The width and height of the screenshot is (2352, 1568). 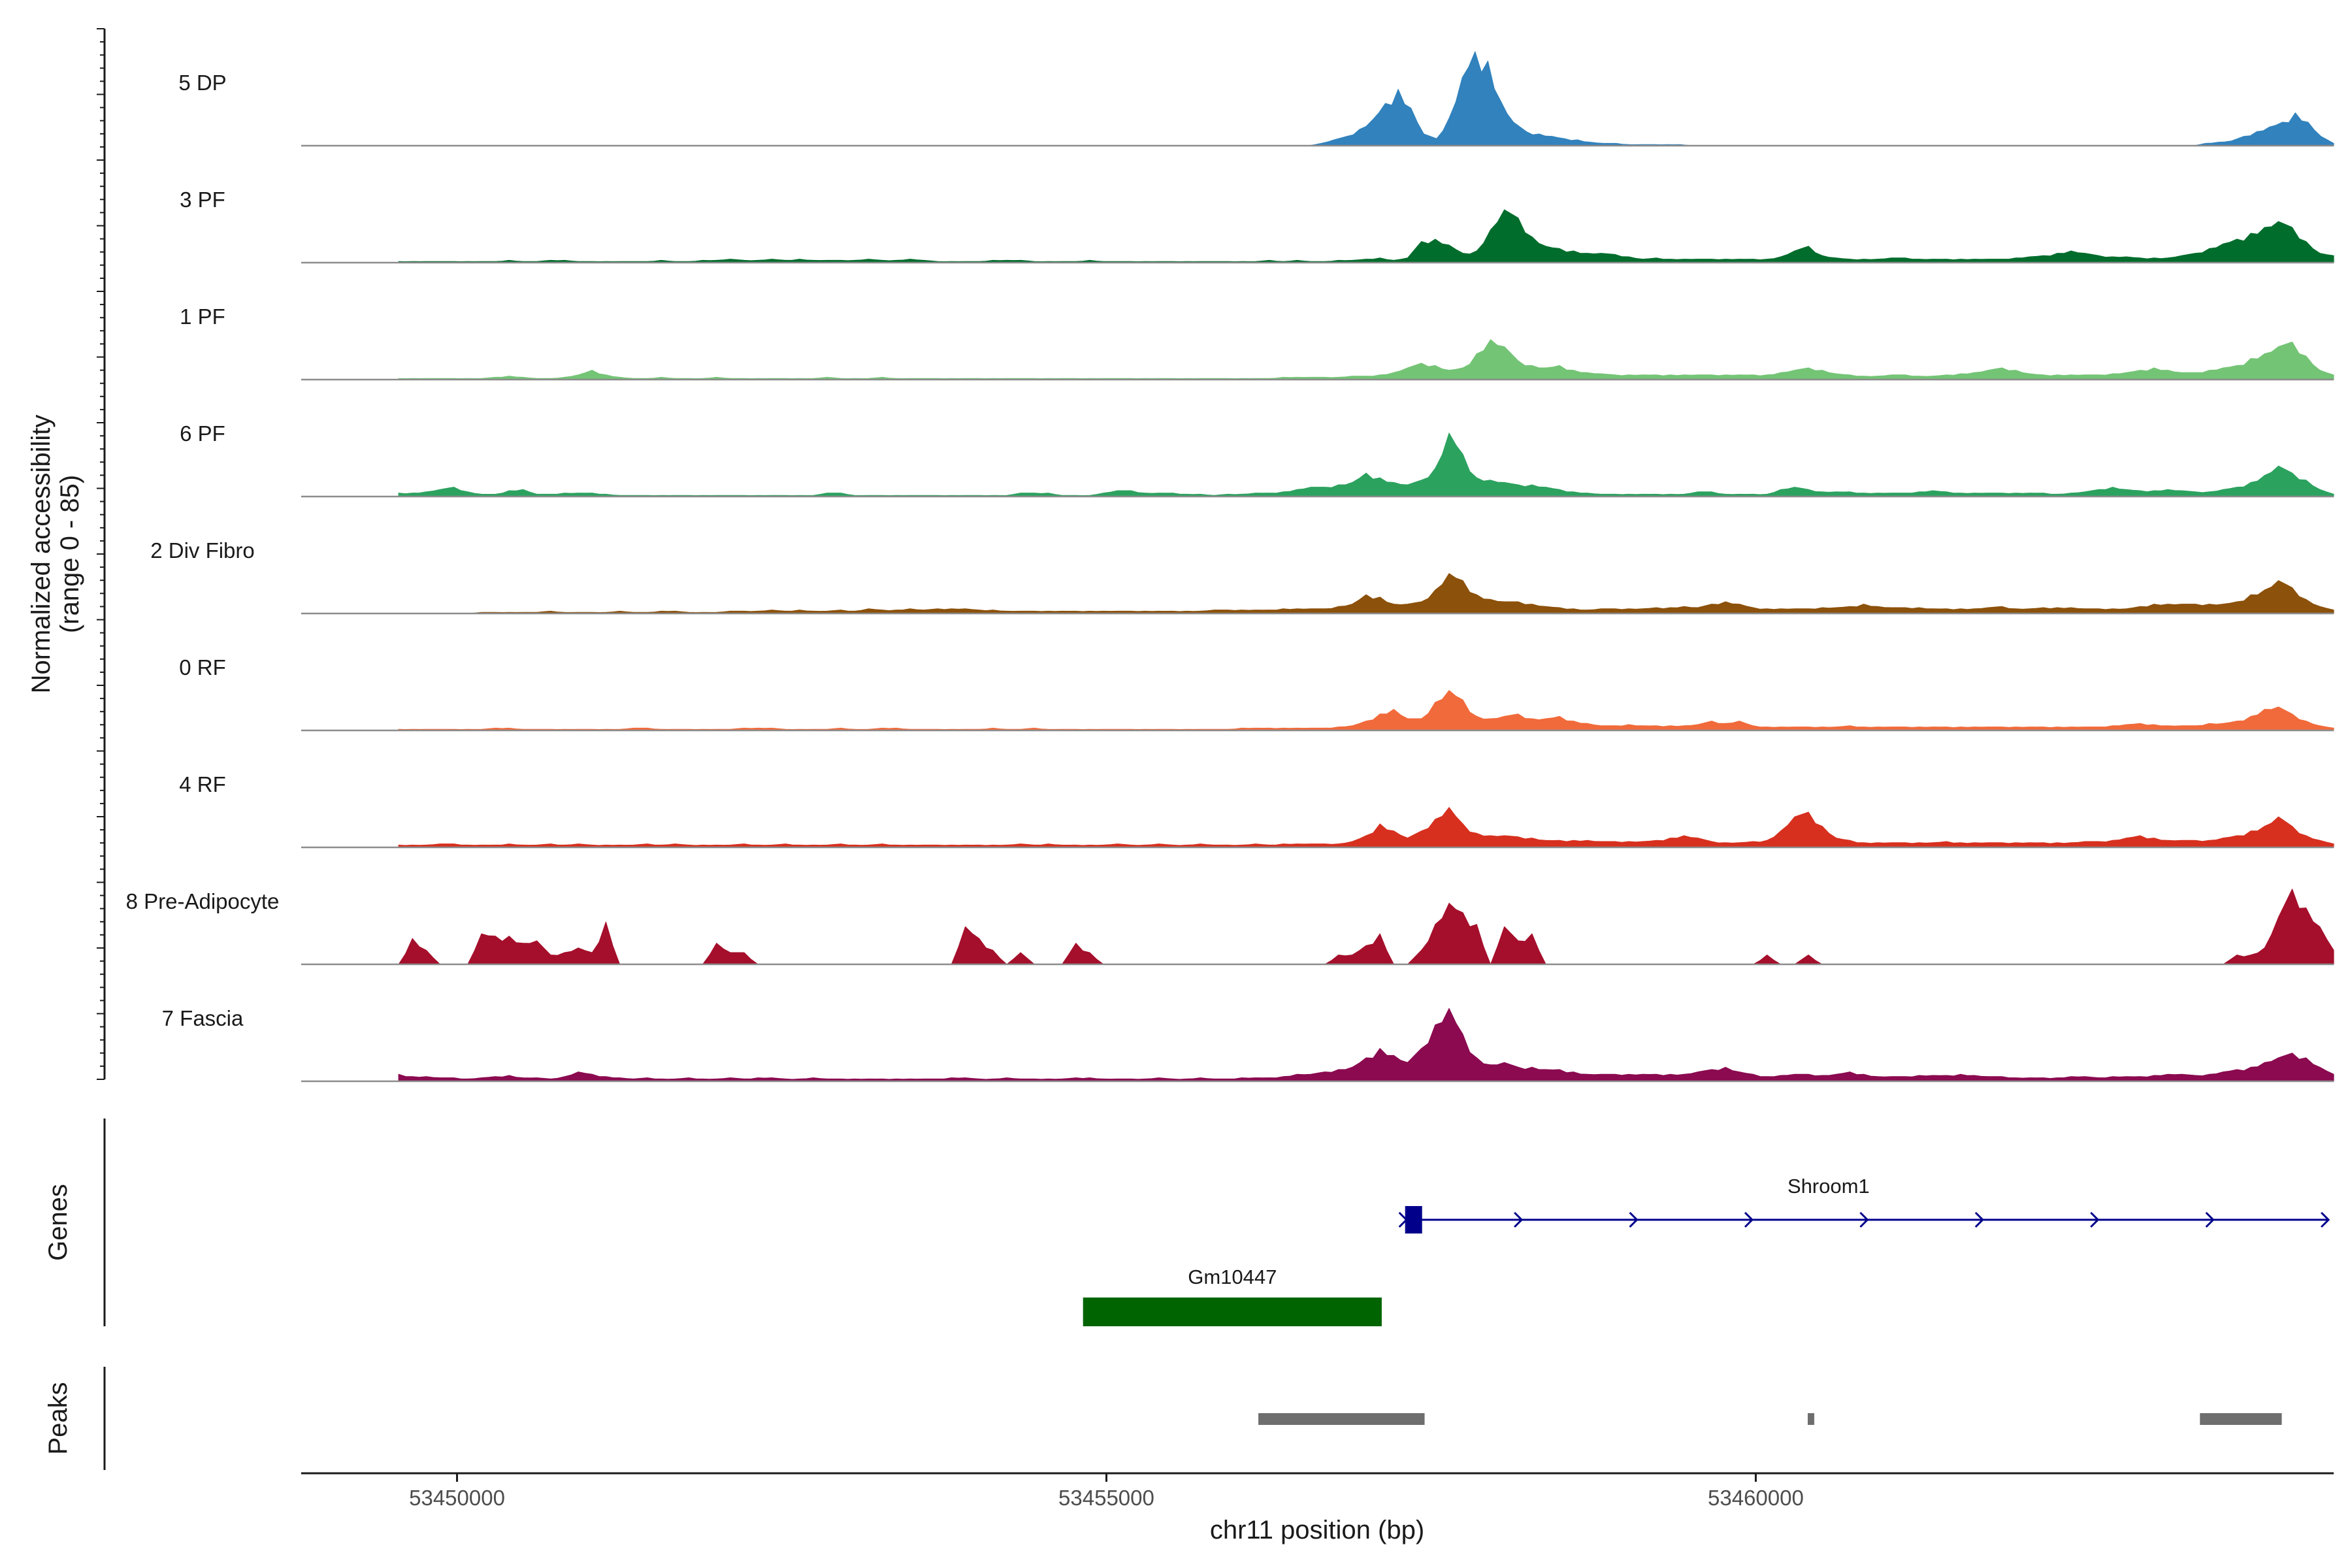 I want to click on track-6-pf: 6 PF, so click(x=1257, y=459).